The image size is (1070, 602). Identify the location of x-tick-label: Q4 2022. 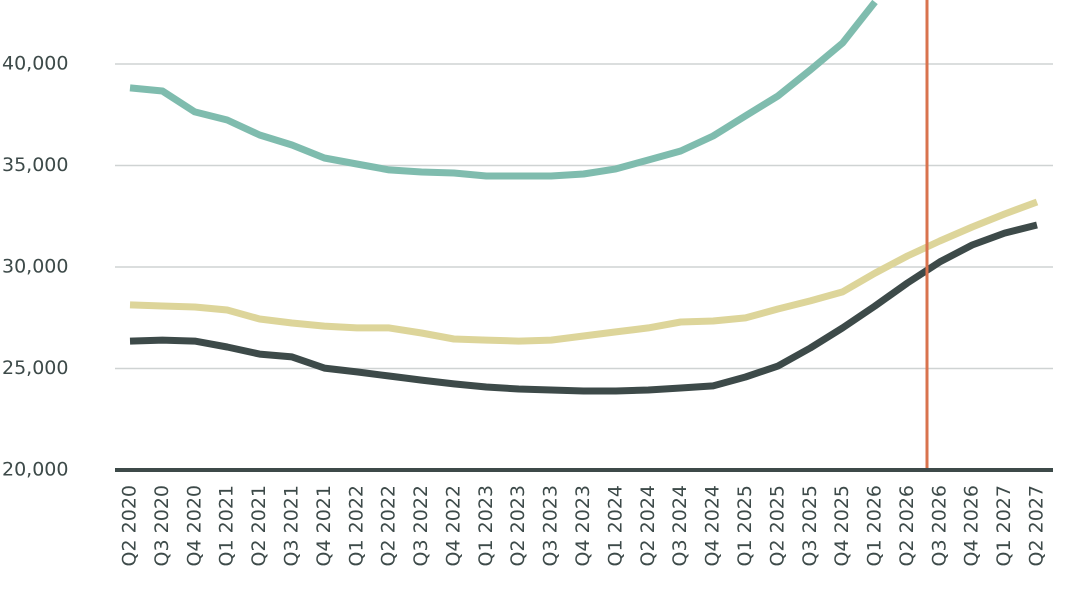
(453, 525).